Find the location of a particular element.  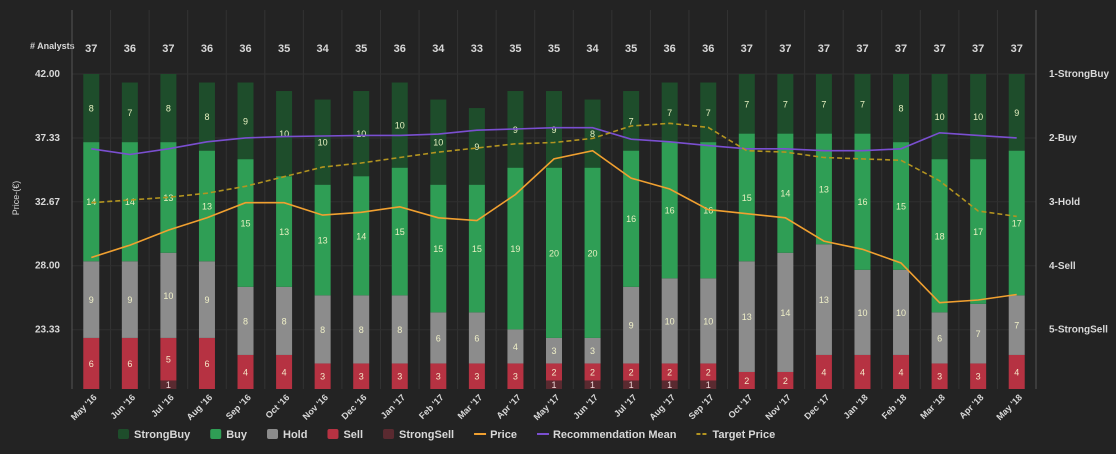

bar-segment-label: 17 is located at coordinates (978, 232).